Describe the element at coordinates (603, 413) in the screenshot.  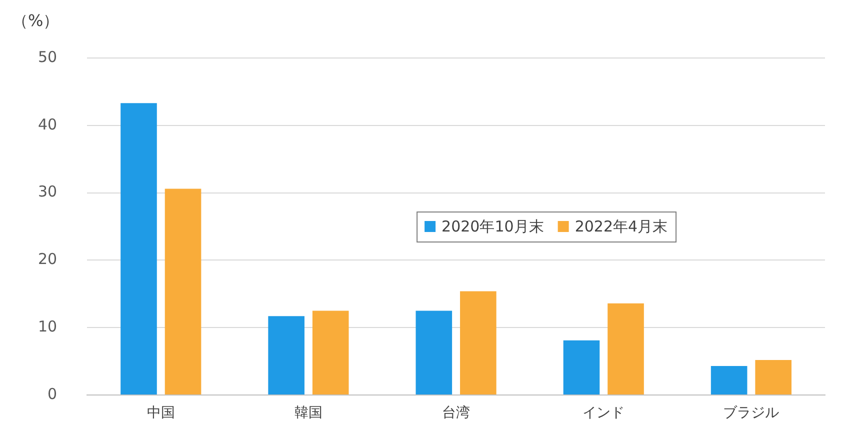
I see `x-tick-label: インド` at that location.